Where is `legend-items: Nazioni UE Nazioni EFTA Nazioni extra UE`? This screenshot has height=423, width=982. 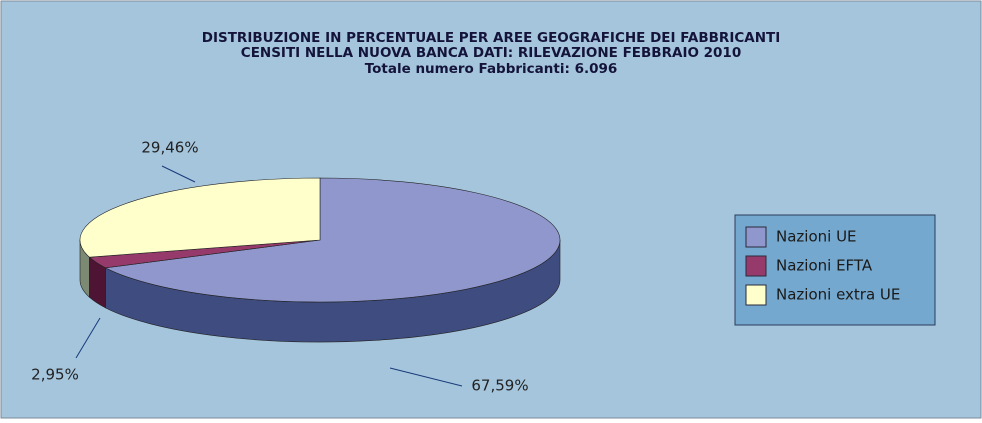
legend-items: Nazioni UE Nazioni EFTA Nazioni extra UE is located at coordinates (822, 266).